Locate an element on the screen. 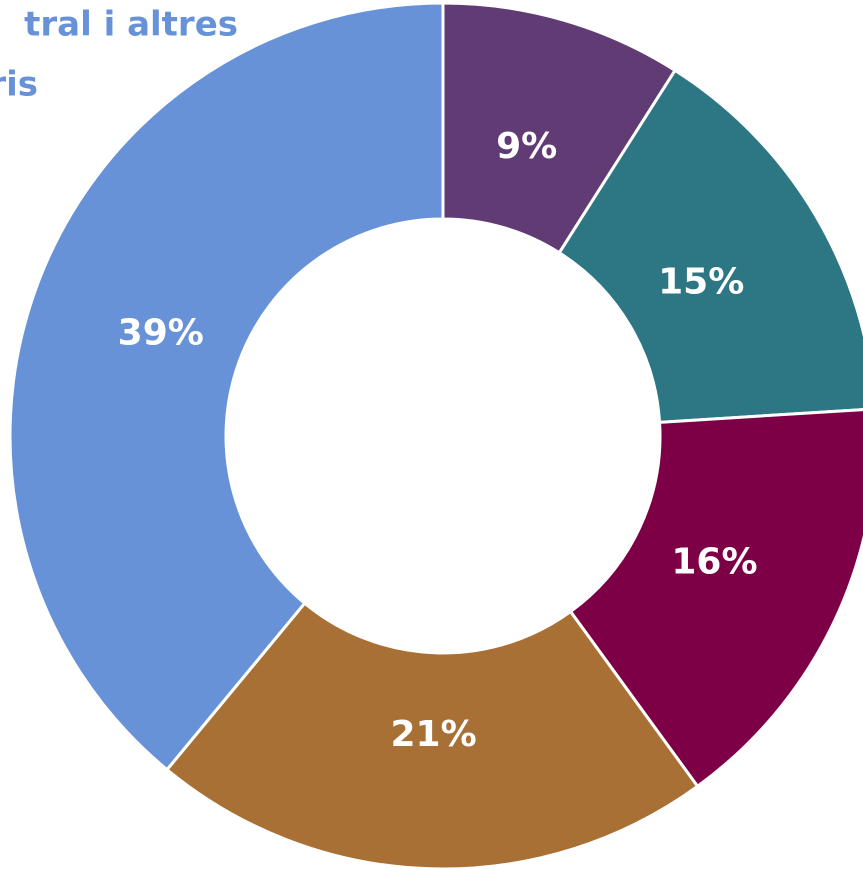 This screenshot has height=869, width=863. annotation: tral i altres is located at coordinates (131, 25).